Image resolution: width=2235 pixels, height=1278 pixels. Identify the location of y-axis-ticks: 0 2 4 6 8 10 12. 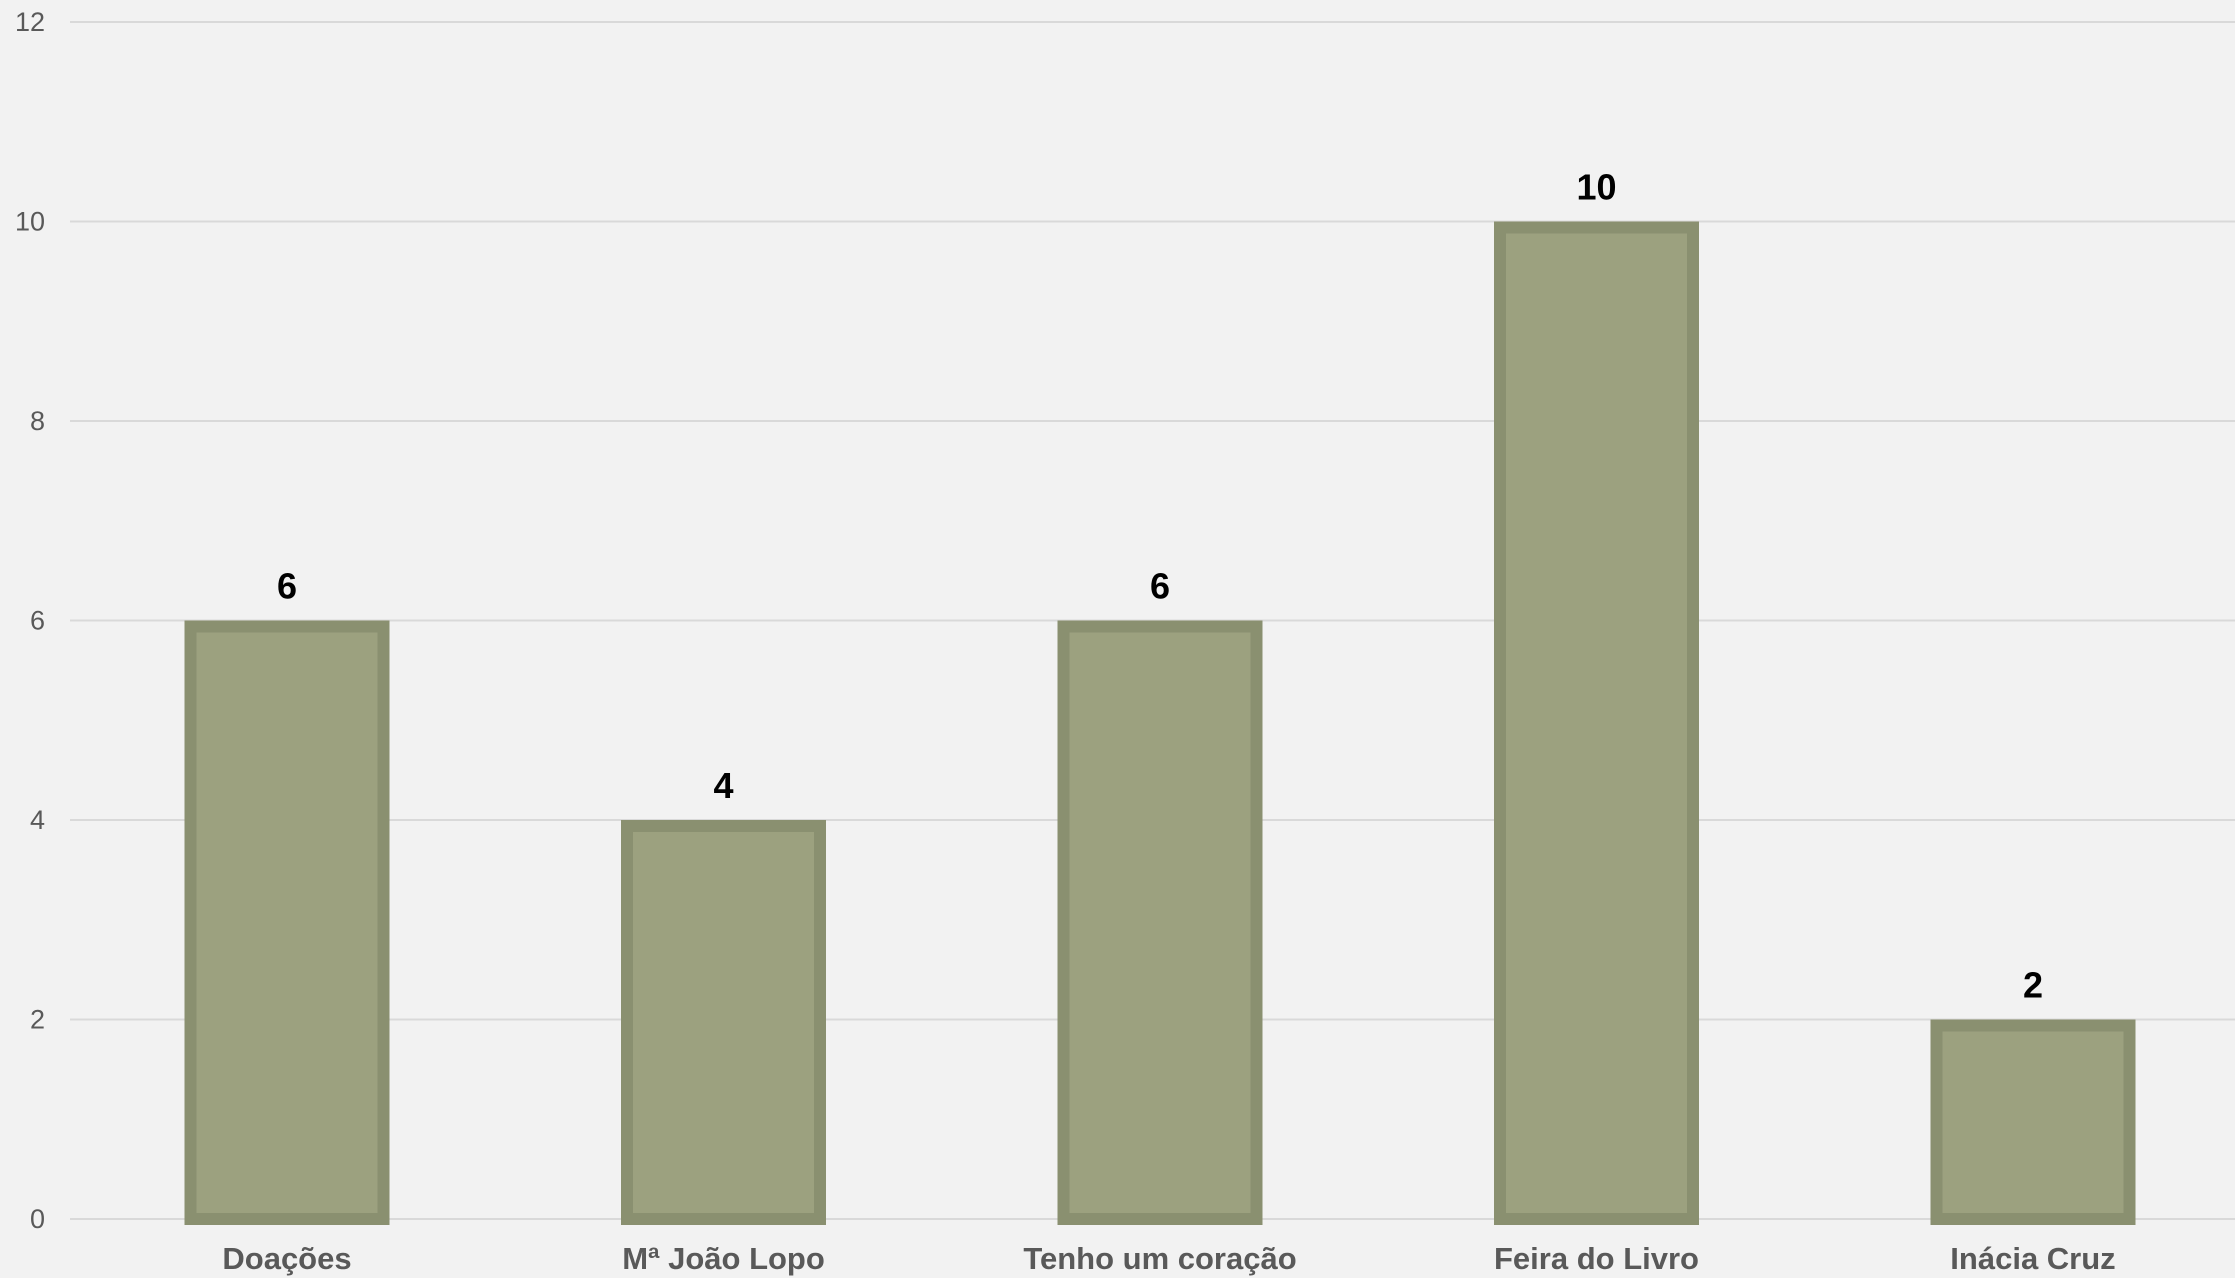
(30, 620).